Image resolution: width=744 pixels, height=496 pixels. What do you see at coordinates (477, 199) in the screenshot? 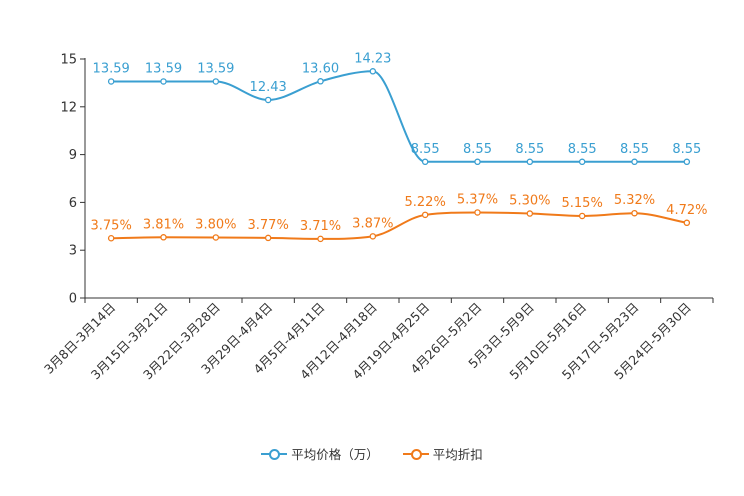
I see `data-label: 5.37%` at bounding box center [477, 199].